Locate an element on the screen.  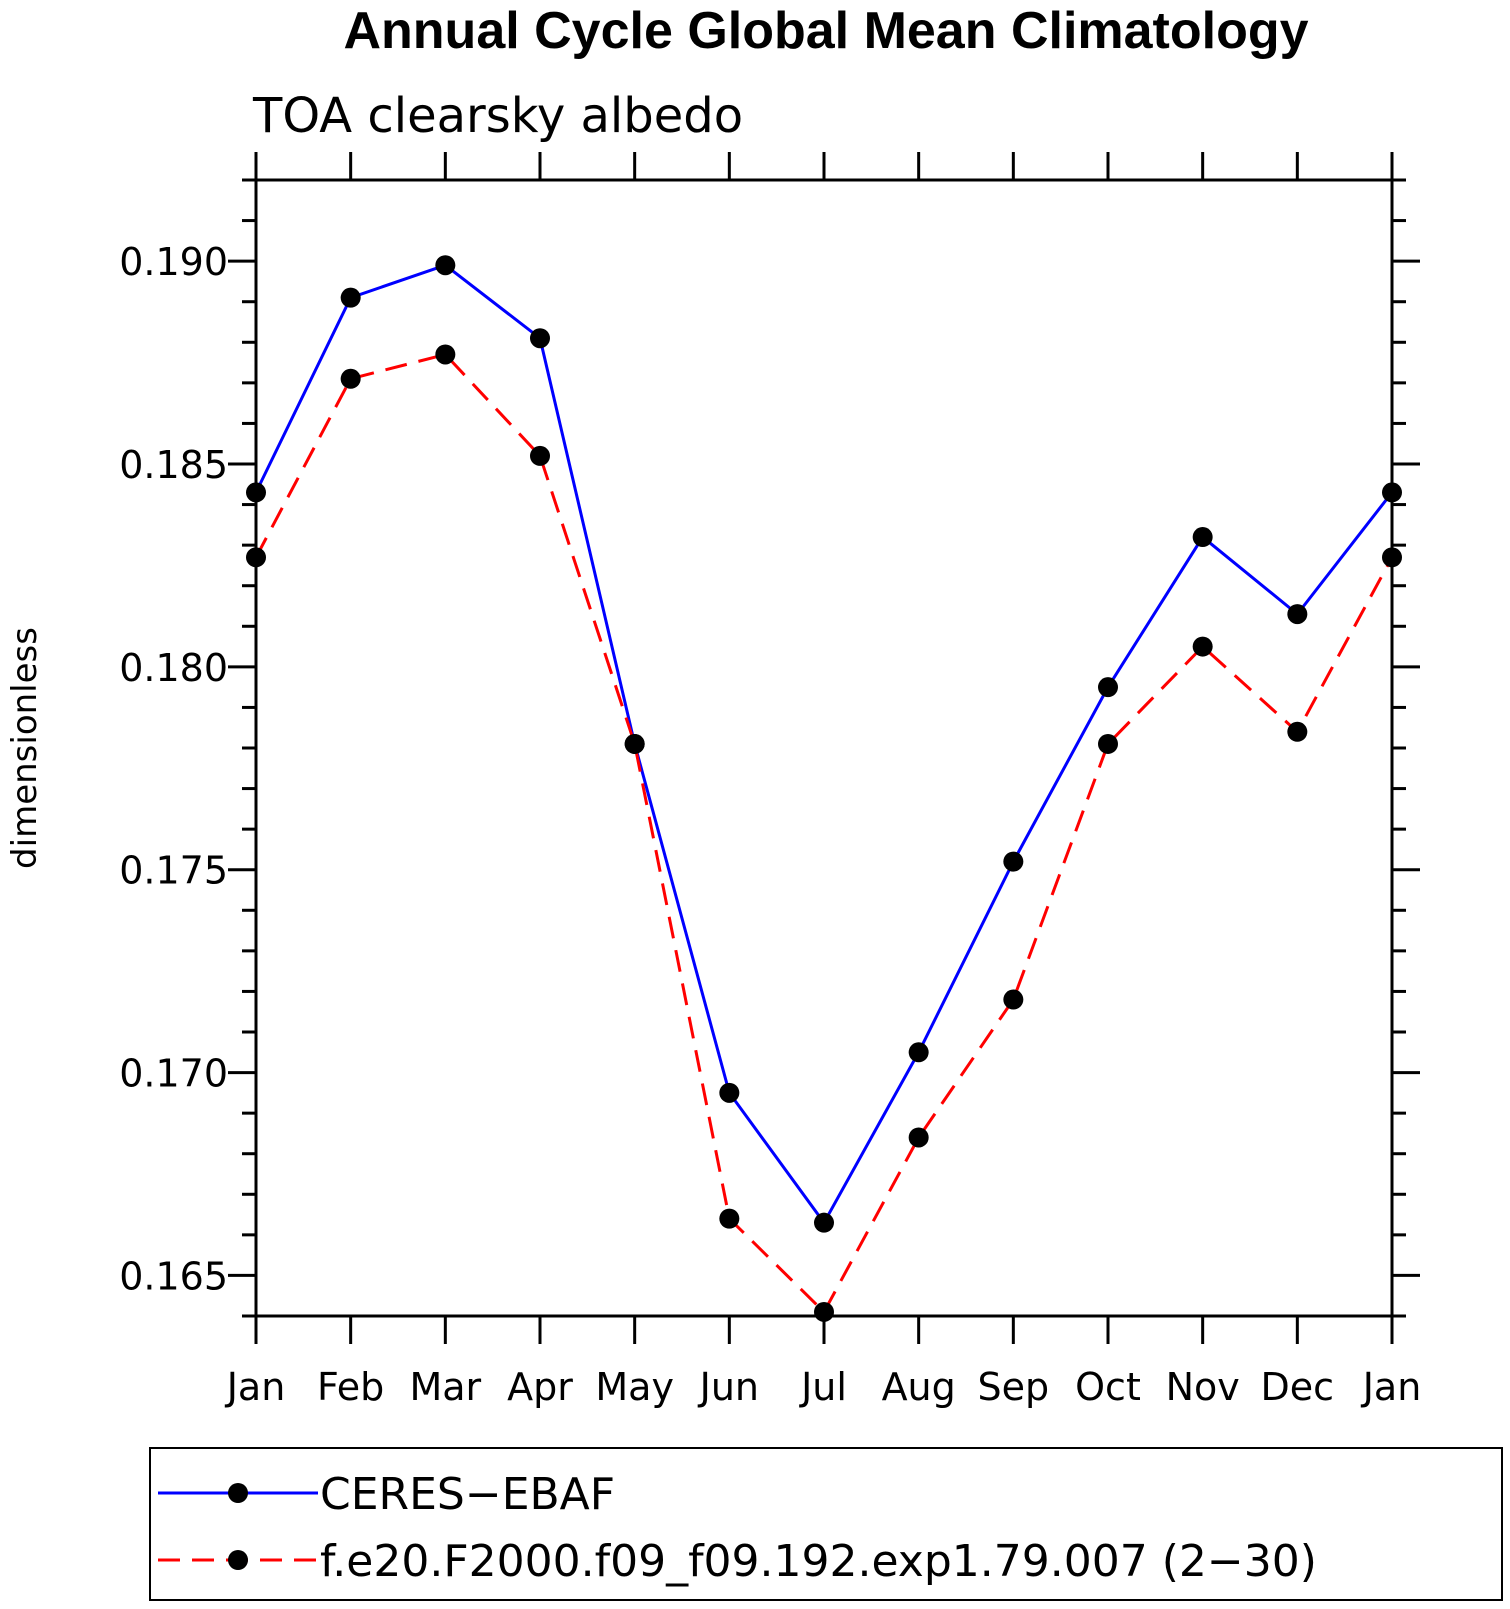
y-tick-label: 0.165 is located at coordinates (173, 1276).